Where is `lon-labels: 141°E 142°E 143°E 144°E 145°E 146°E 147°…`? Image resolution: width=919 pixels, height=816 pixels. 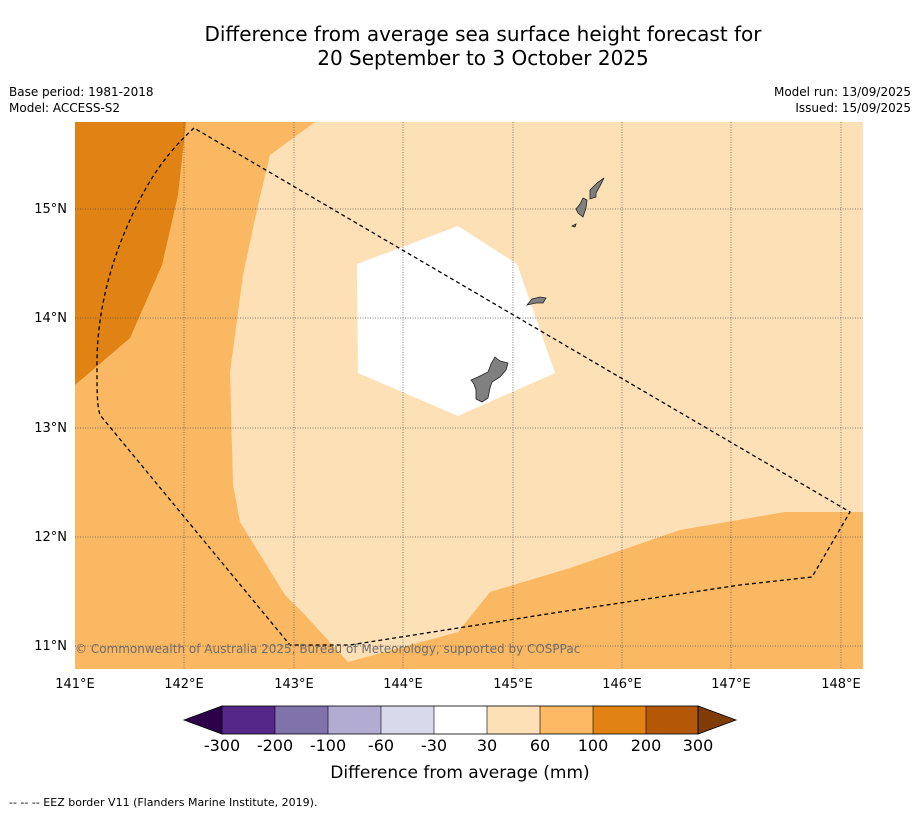
lon-labels: 141°E 142°E 143°E 144°E 145°E 146°E 147°… is located at coordinates (458, 684).